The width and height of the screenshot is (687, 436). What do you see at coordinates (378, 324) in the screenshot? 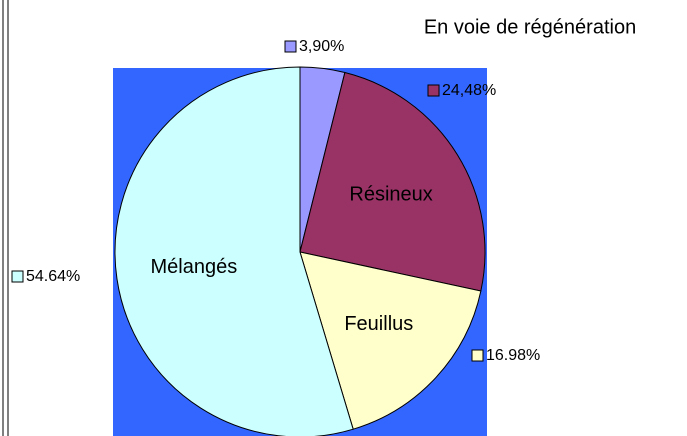
I see `slice-label: Feuillus` at bounding box center [378, 324].